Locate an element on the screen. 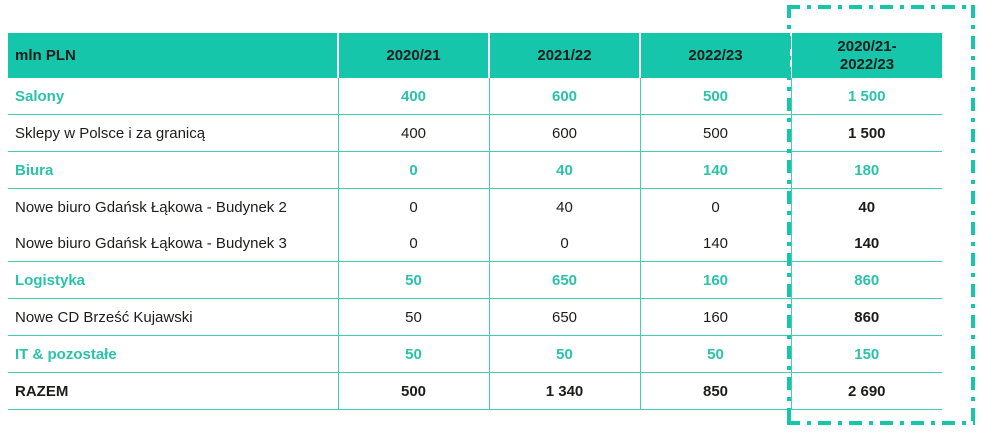  header-cell-2020-21: 2020/21 is located at coordinates (413, 55).